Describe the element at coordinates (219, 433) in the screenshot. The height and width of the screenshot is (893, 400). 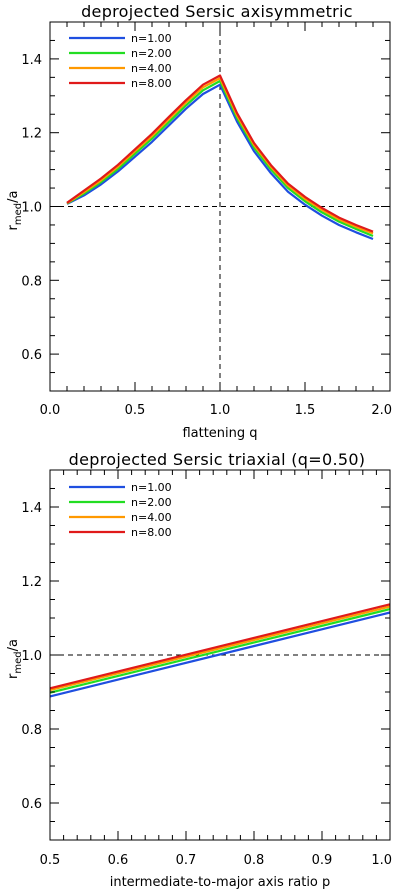
I see `x-axis-label: flattening q` at that location.